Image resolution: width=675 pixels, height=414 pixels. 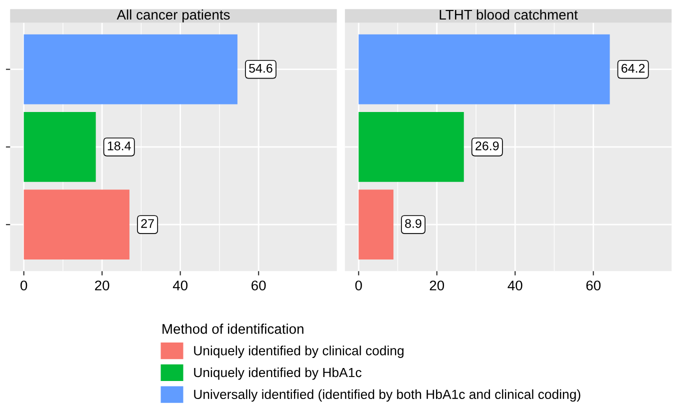 What do you see at coordinates (487, 145) in the screenshot?
I see `data-label: 26.9` at bounding box center [487, 145].